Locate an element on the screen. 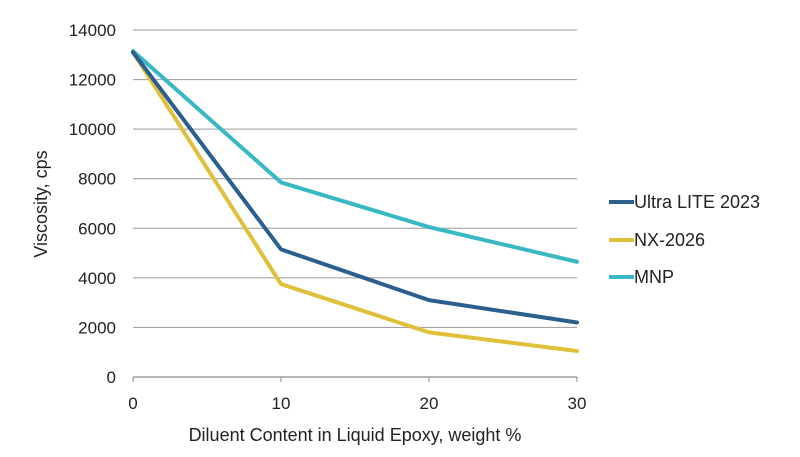  x-tick-label: 20 is located at coordinates (429, 403).